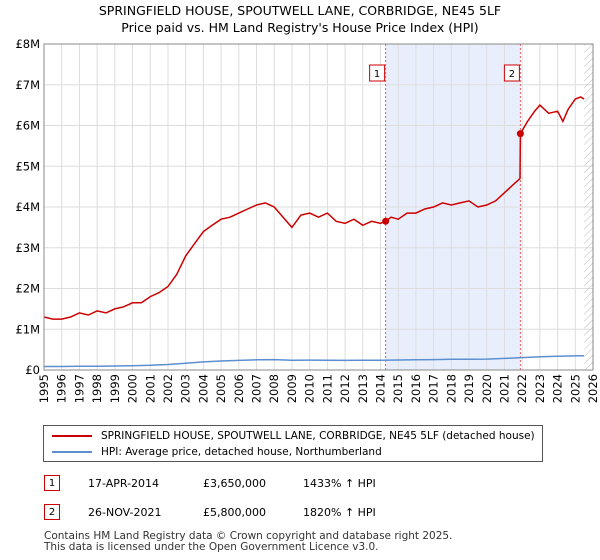 This screenshot has width=600, height=560. What do you see at coordinates (593, 388) in the screenshot?
I see `x-tick-label: 2026` at bounding box center [593, 388].